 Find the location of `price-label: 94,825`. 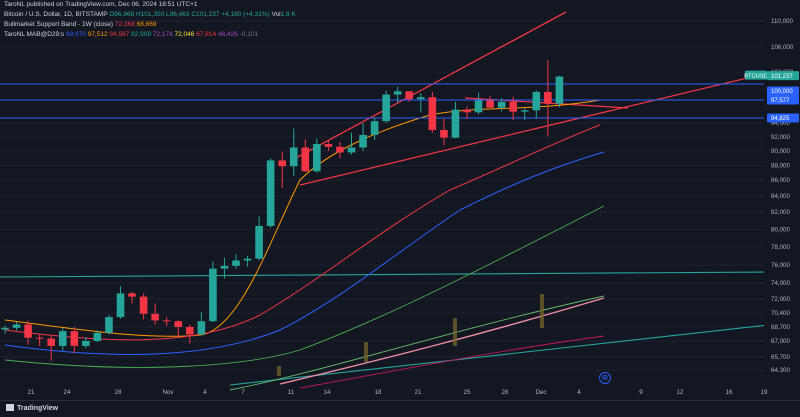

price-label: 94,825 is located at coordinates (780, 119).